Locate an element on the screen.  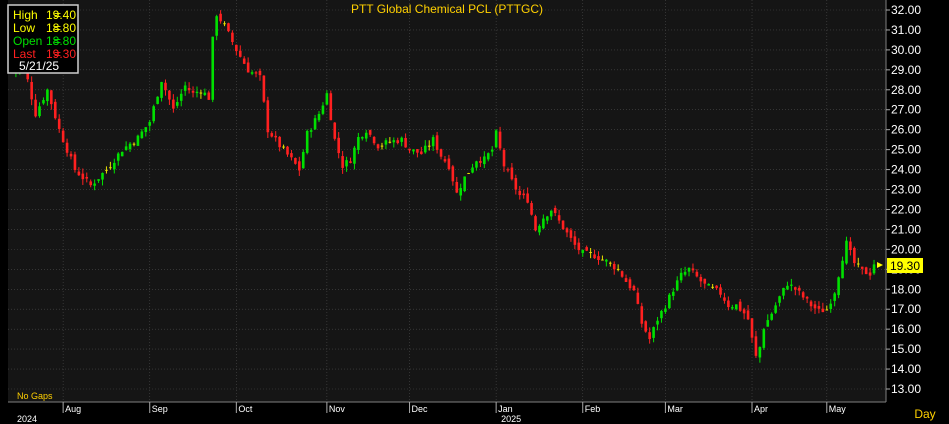
y-tick-label: 29.00 is located at coordinates (906, 70).